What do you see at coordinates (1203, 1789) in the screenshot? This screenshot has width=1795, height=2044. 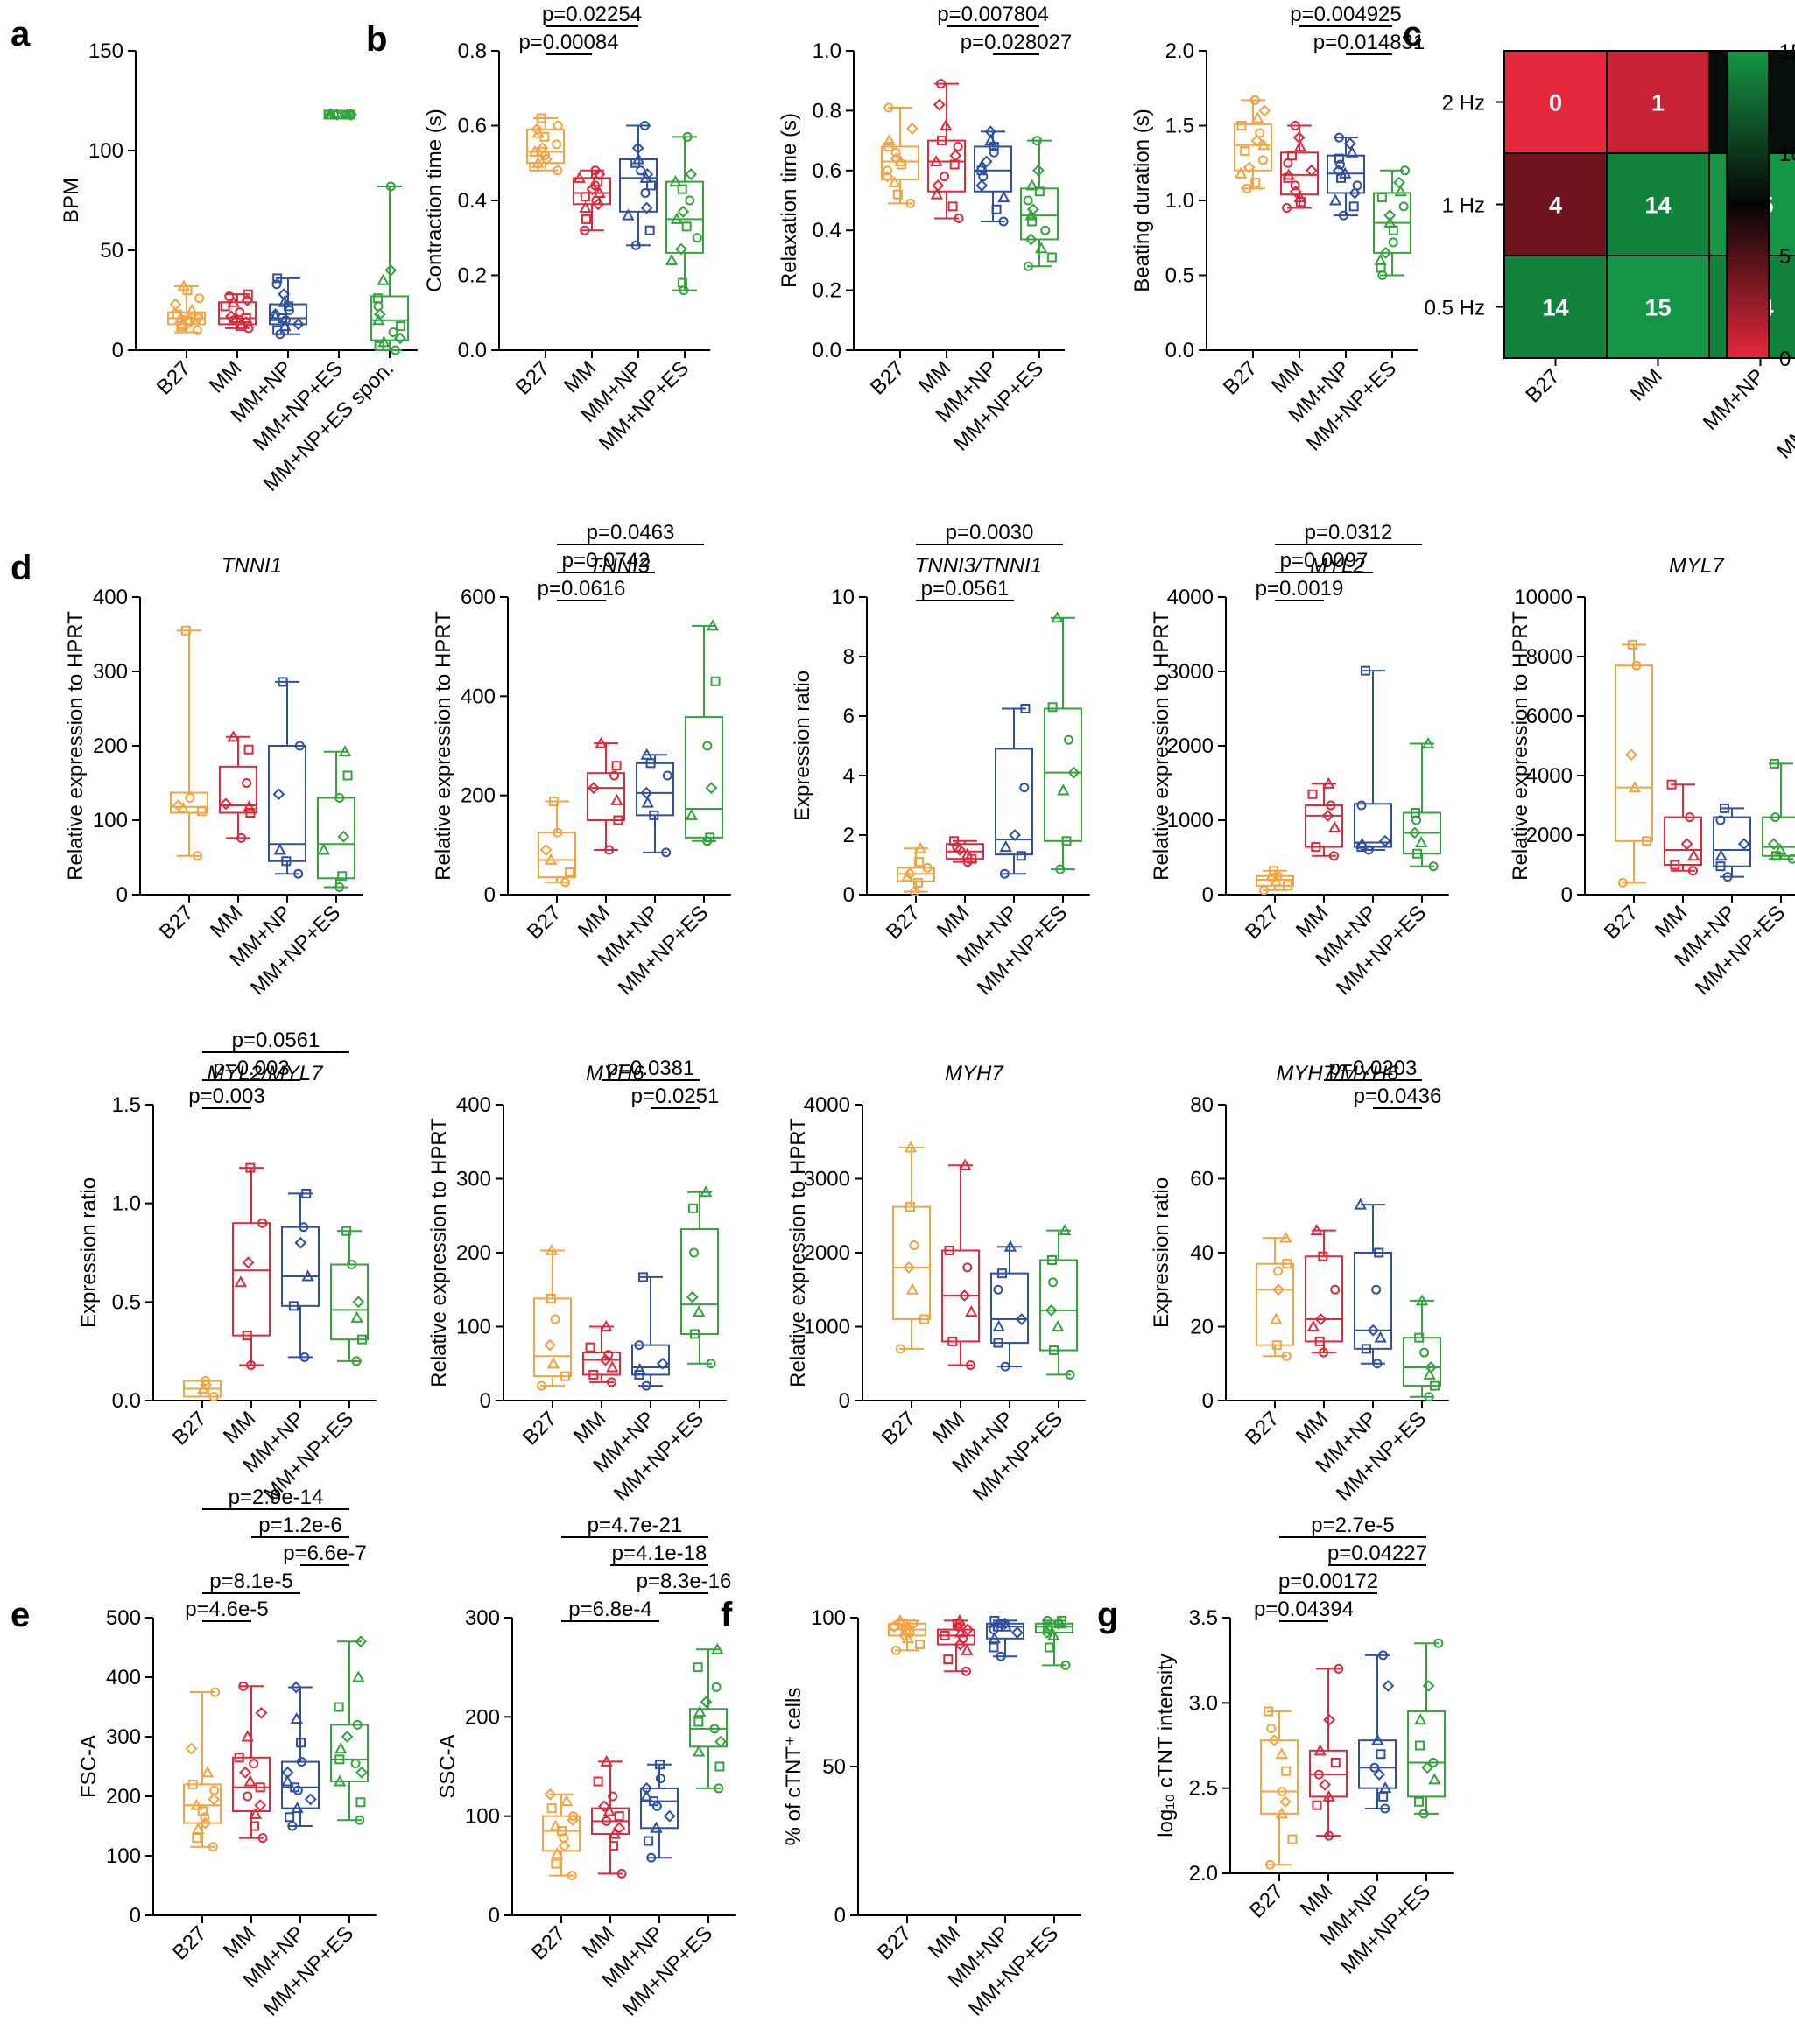 I see `y-tick-label: 2.5` at bounding box center [1203, 1789].